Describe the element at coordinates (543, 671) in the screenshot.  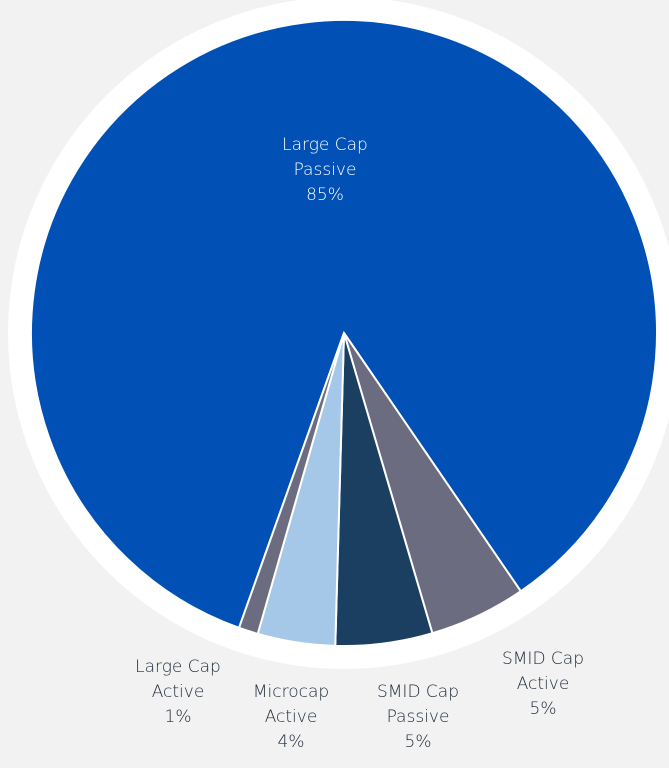
I see `category-label: SMID Cap Active` at that location.